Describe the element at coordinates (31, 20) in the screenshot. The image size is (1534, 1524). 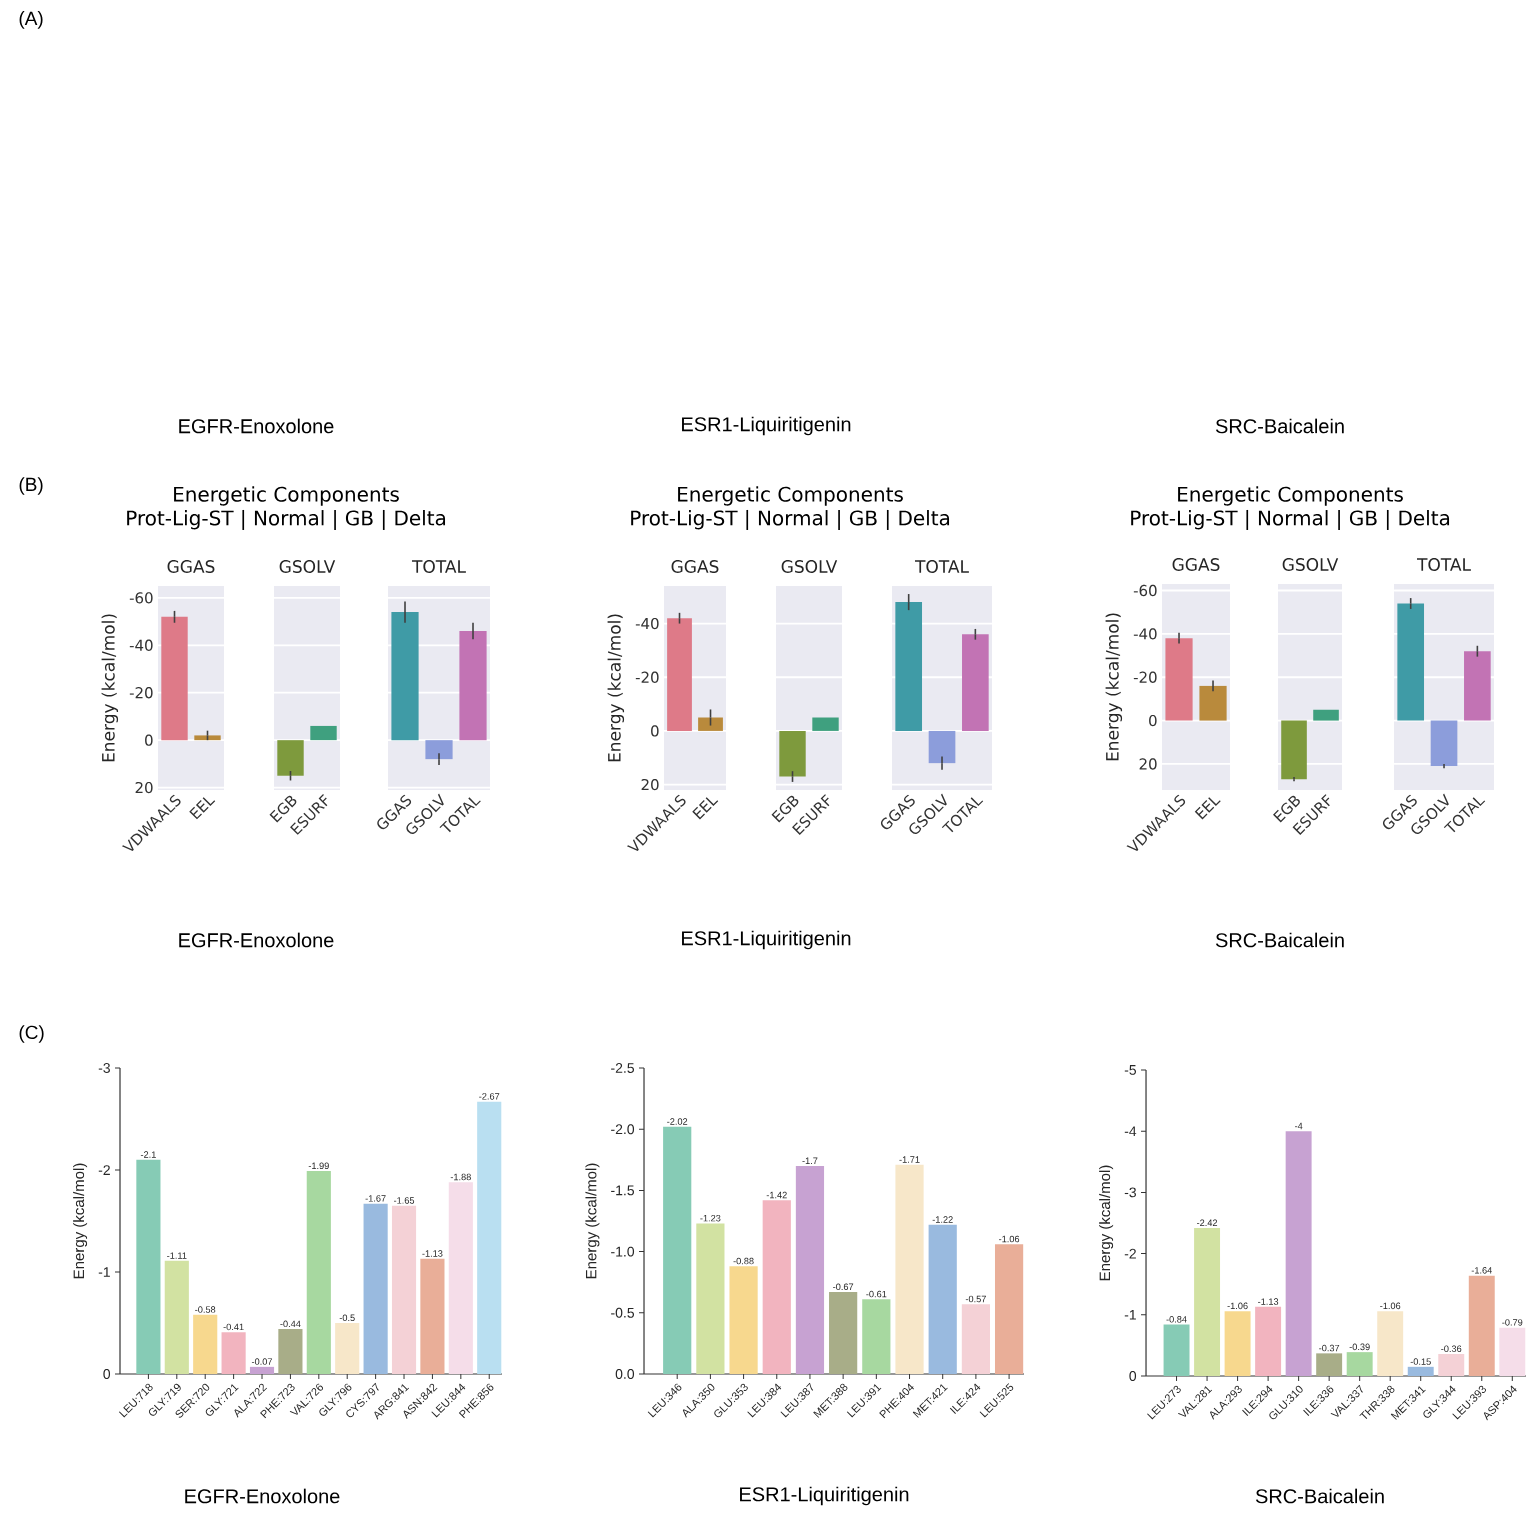
I see `text: (A)` at that location.